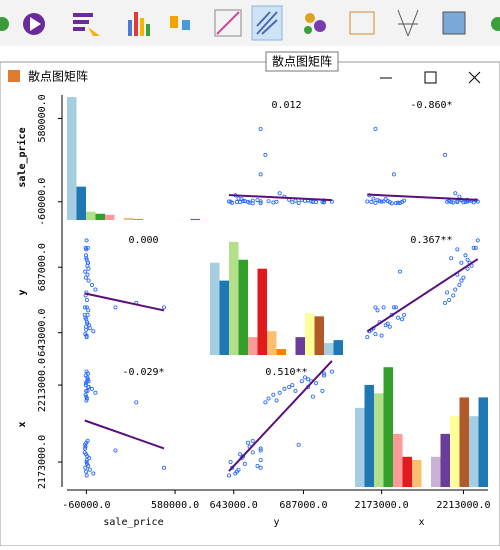  Describe the element at coordinates (474, 77) in the screenshot. I see `close` at that location.